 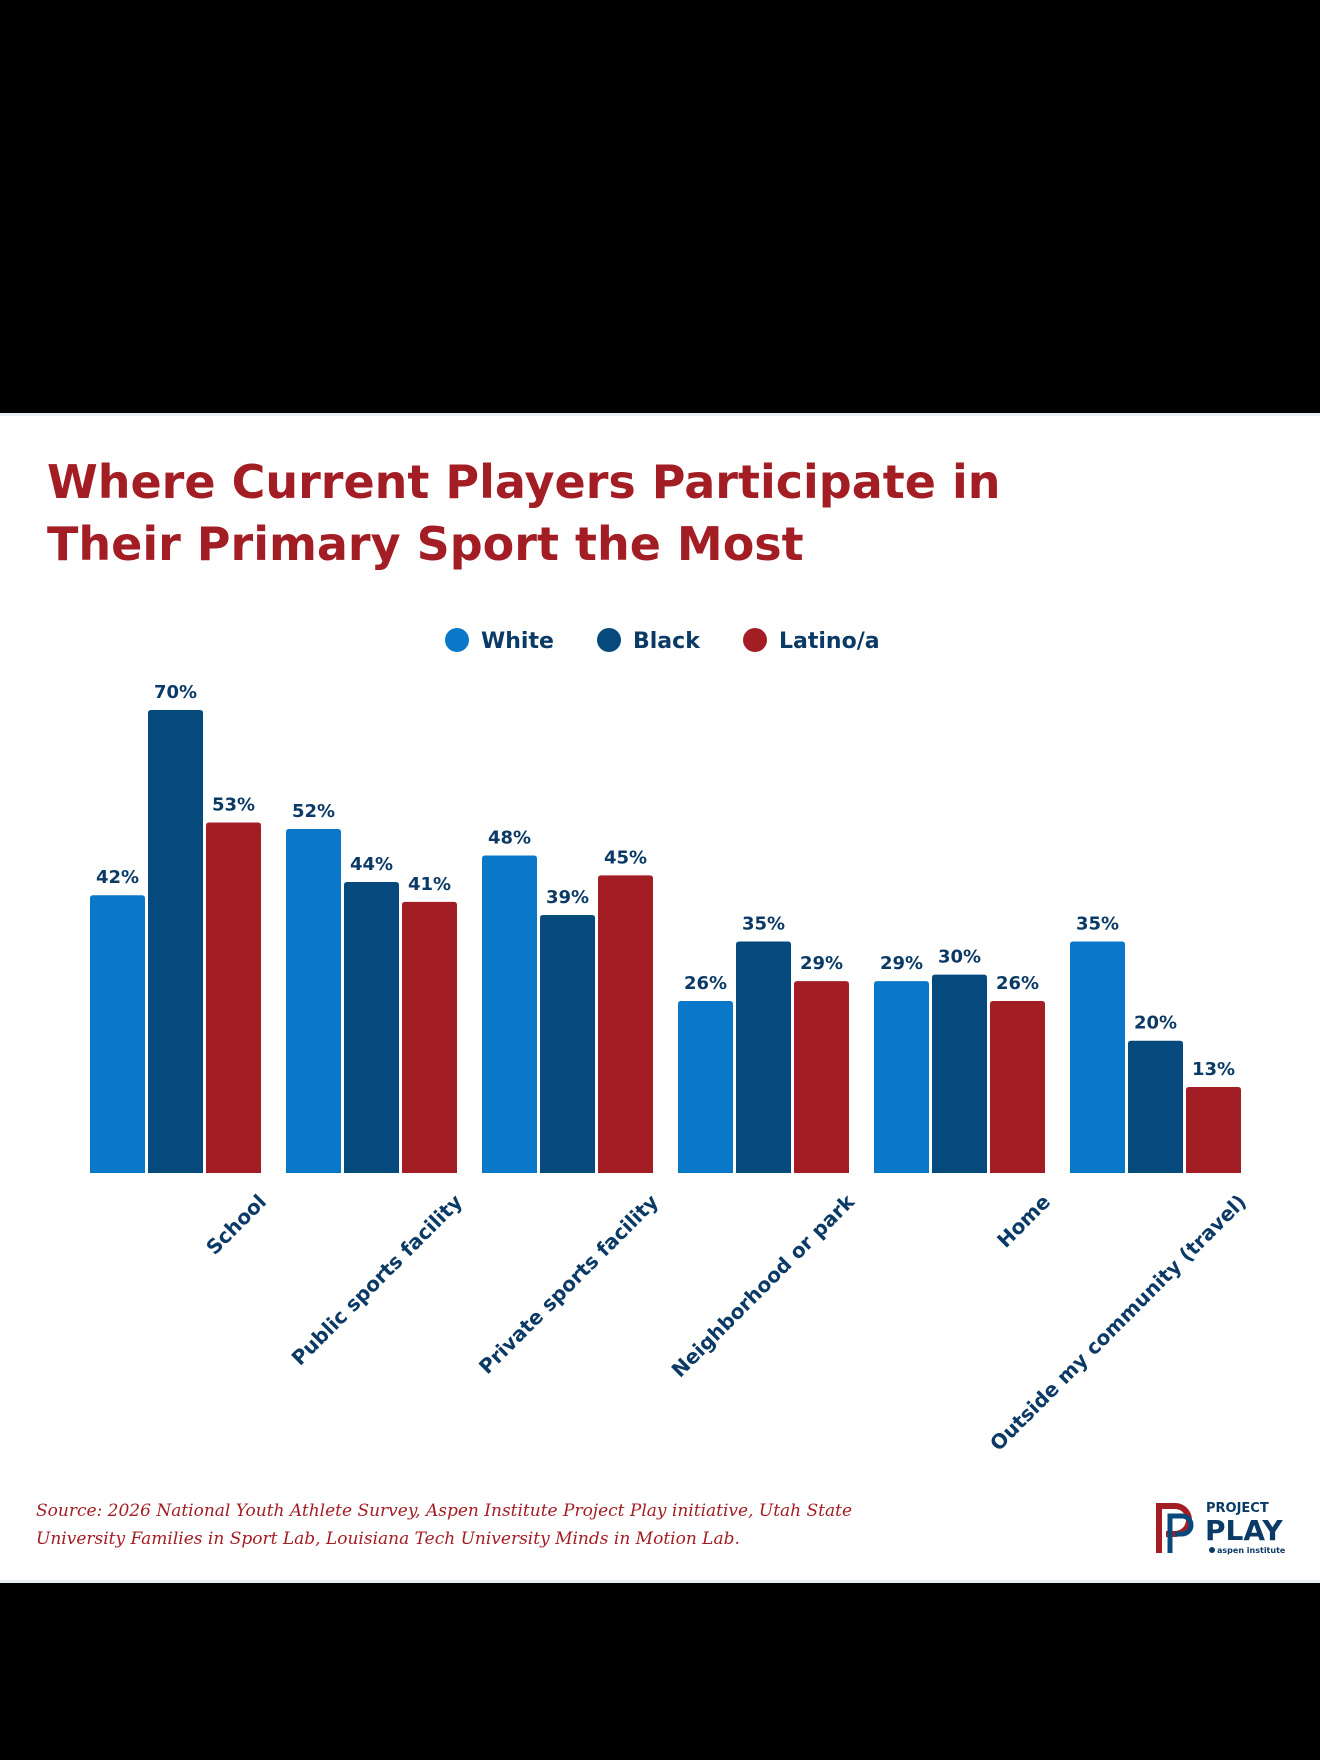 What do you see at coordinates (313, 811) in the screenshot?
I see `bar-value-label: 52%` at bounding box center [313, 811].